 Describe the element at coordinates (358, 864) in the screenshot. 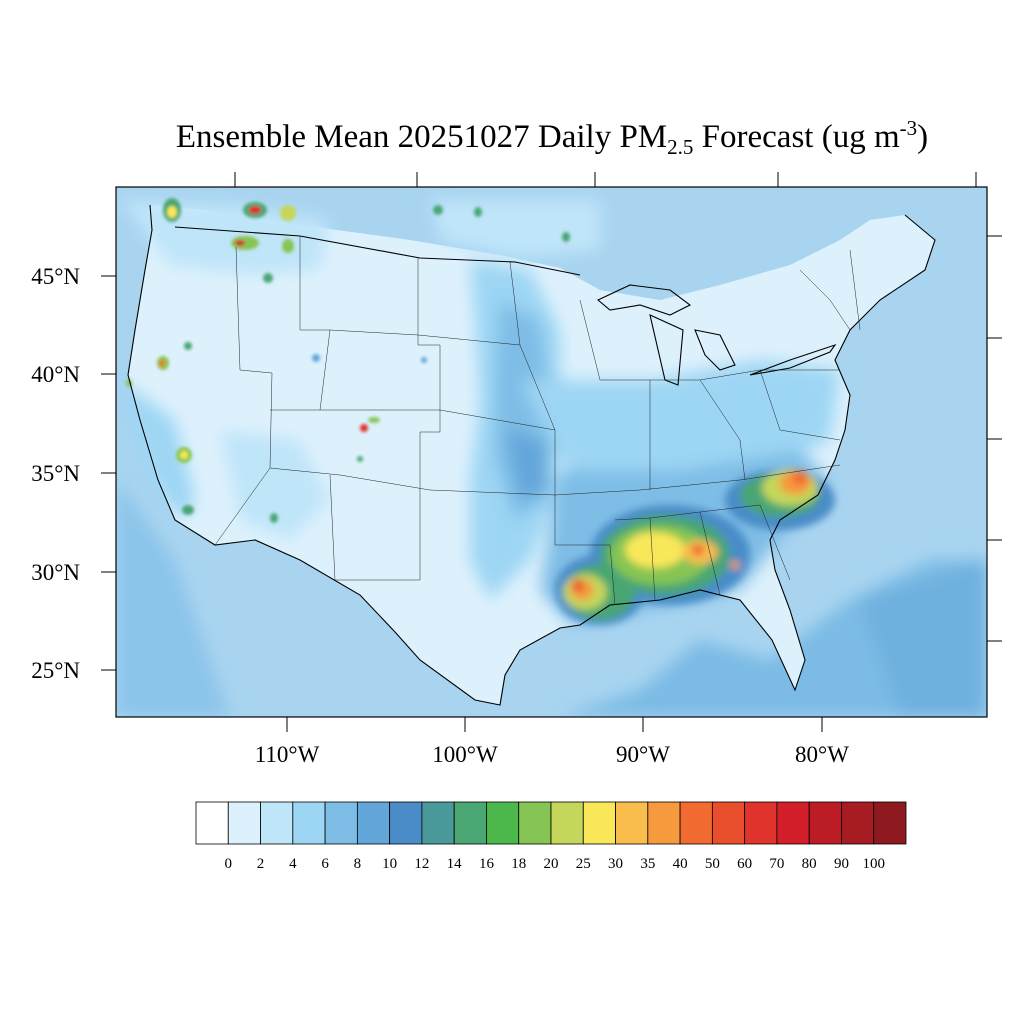

I see `colorbar-tick-label: 8` at that location.